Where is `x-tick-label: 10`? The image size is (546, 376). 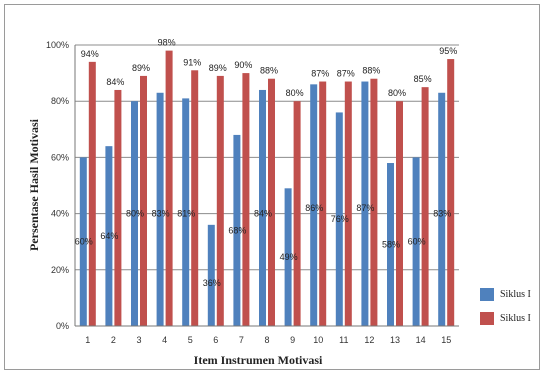
x-tick-label: 10 is located at coordinates (318, 340).